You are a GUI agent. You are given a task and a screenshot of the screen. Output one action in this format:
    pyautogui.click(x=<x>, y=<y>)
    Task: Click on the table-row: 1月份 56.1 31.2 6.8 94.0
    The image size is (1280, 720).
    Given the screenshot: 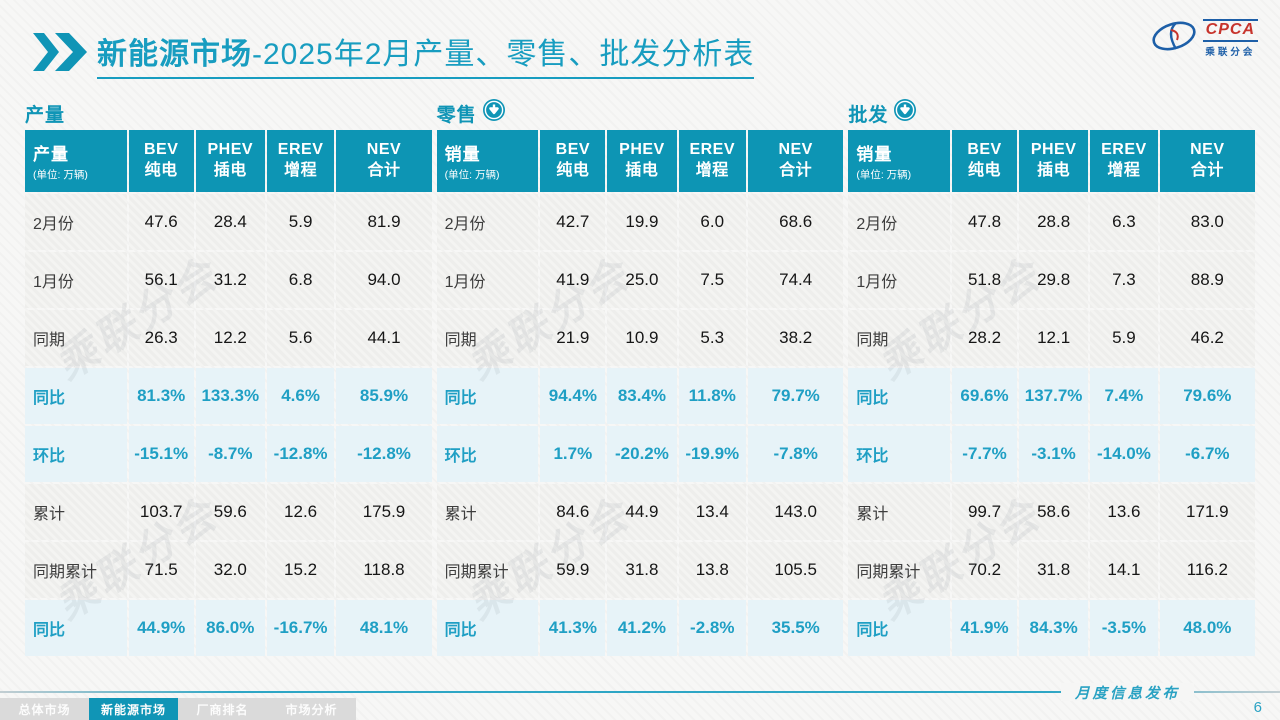 What is the action you would take?
    pyautogui.click(x=228, y=280)
    